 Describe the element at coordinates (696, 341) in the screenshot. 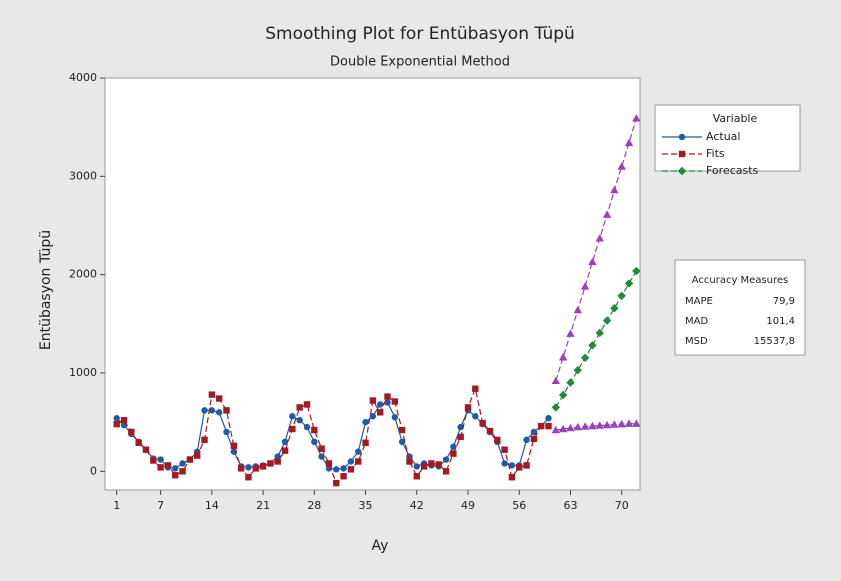

I see `accuracy-label: MSD` at that location.